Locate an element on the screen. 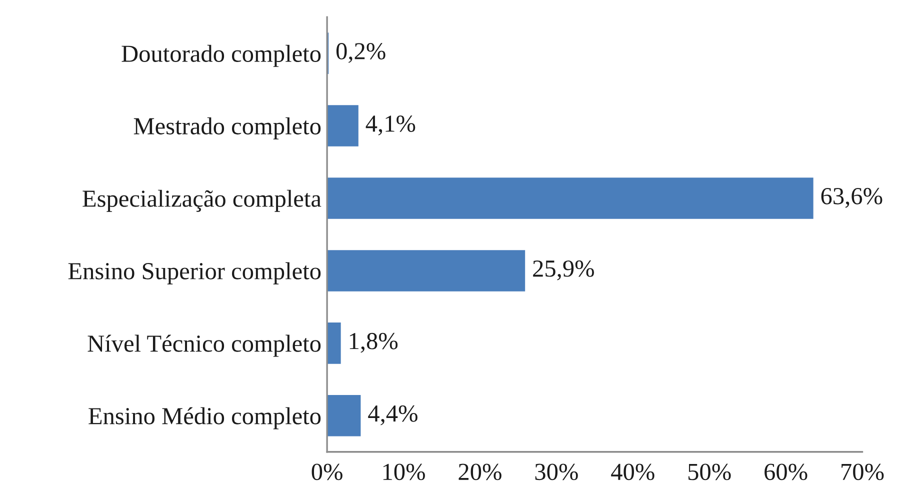 The height and width of the screenshot is (488, 901). x-tick-label: 0% is located at coordinates (327, 472).